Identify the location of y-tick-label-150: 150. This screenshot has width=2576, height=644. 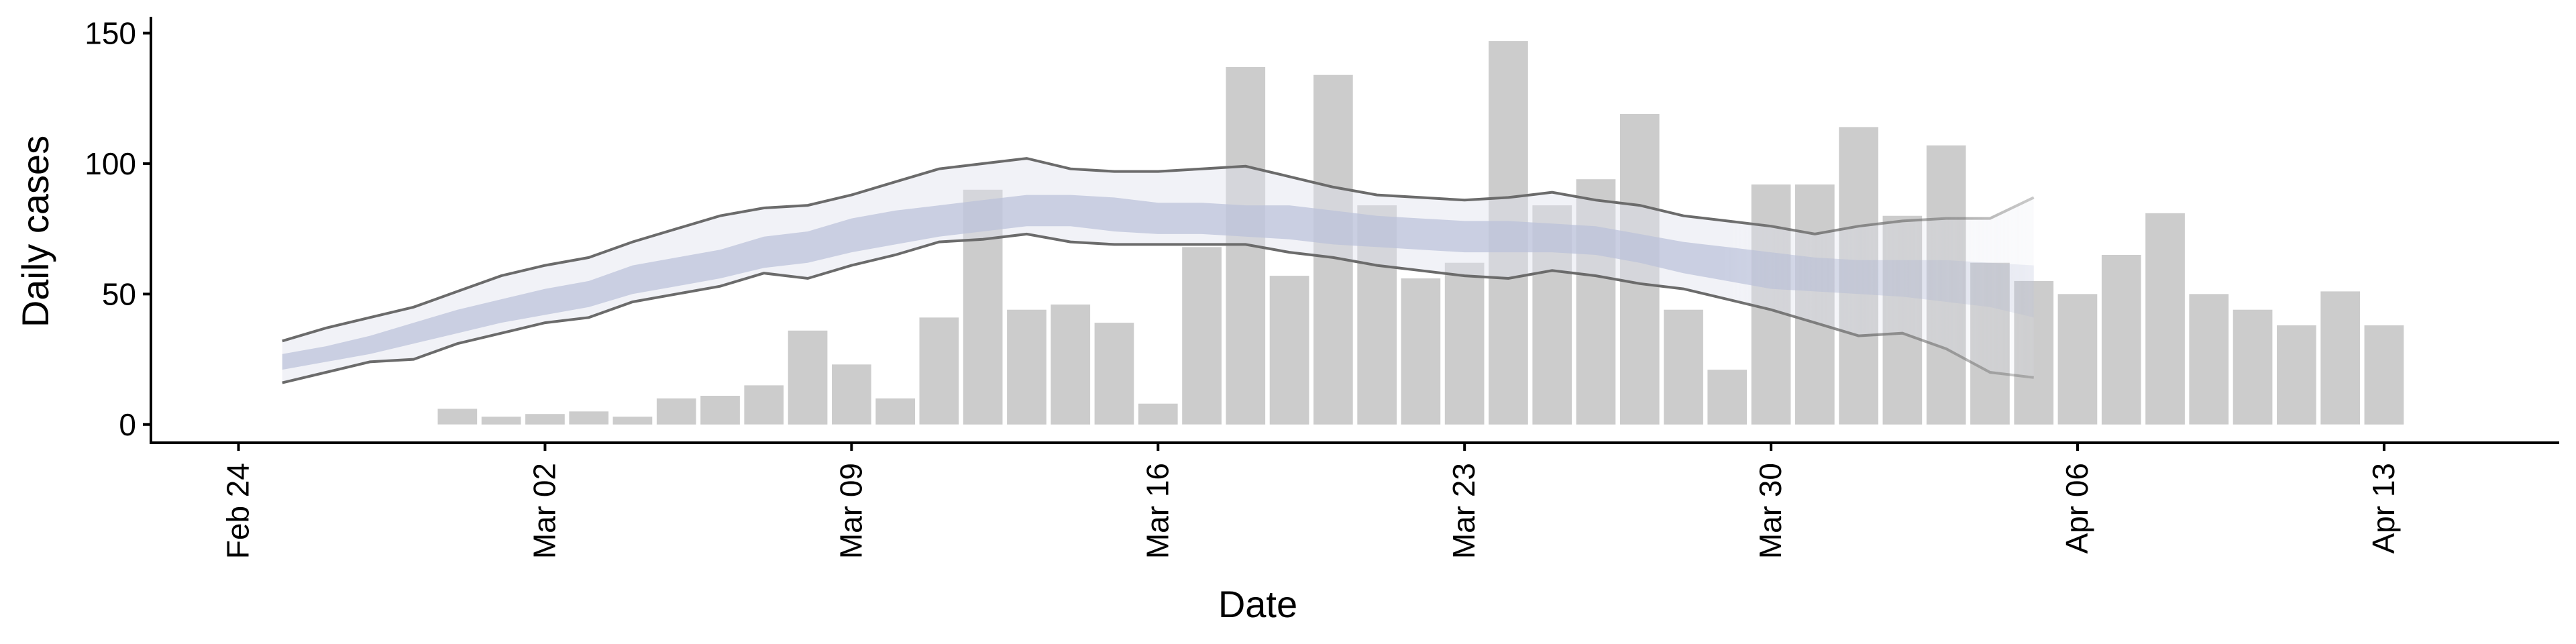
(110, 32).